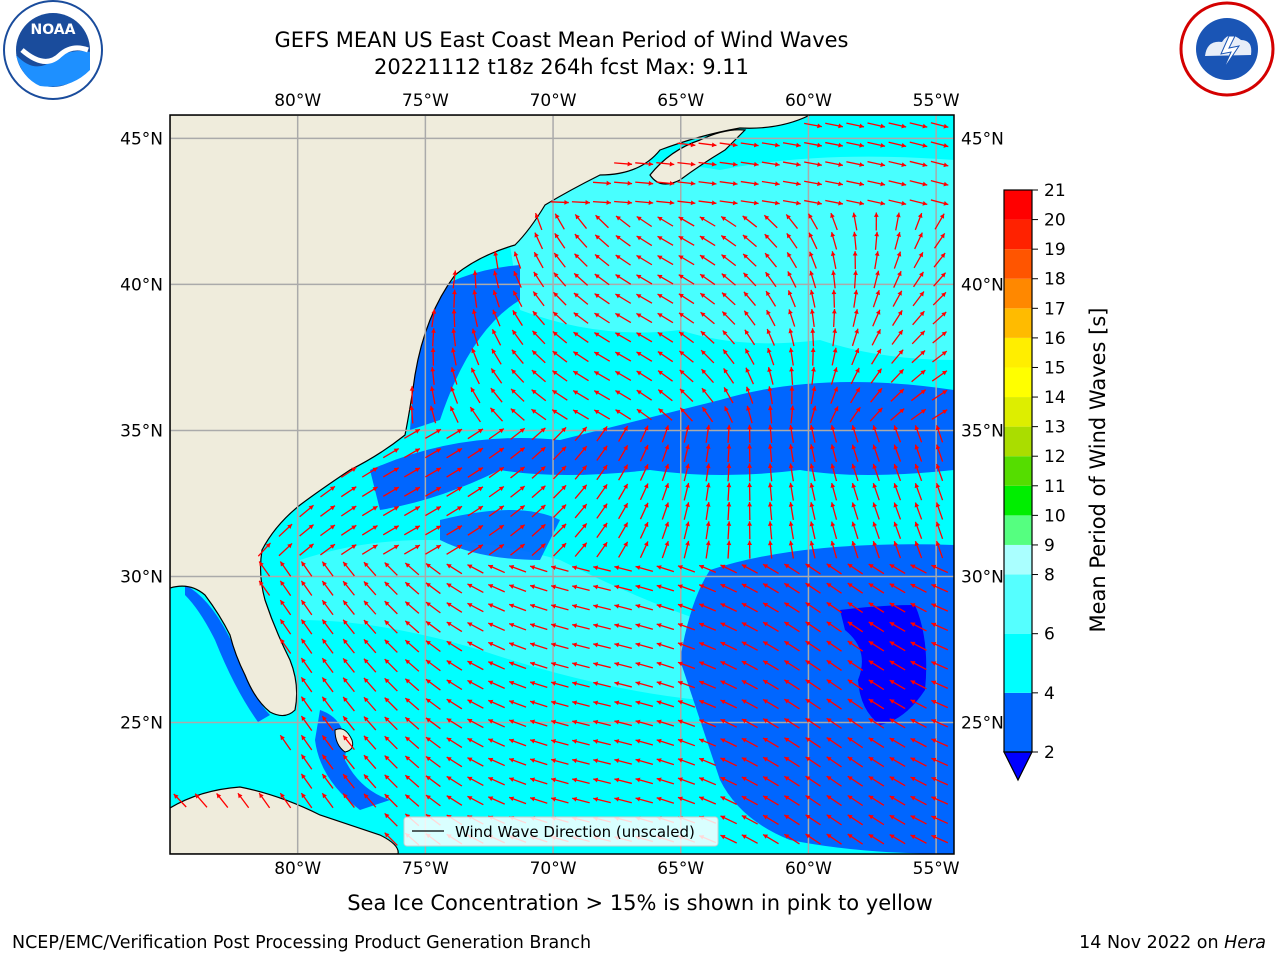  I want to click on nws-logo, so click(1227, 49).